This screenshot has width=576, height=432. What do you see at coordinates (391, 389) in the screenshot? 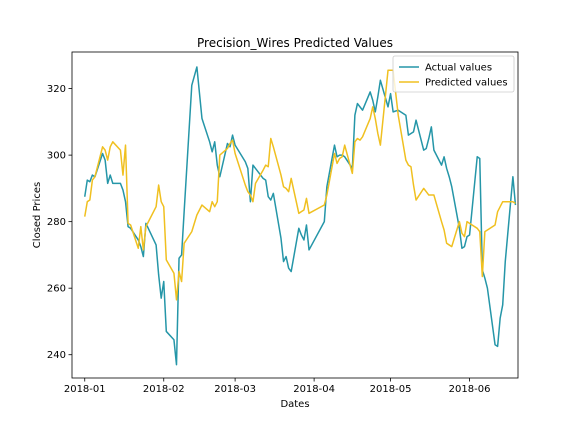
I see `x-tick-label: 2018-05` at bounding box center [391, 389].